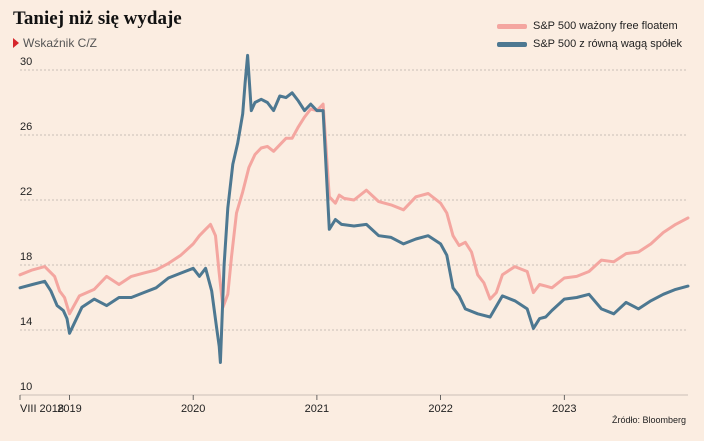  What do you see at coordinates (26, 62) in the screenshot?
I see `y-tick-label-30: 30` at bounding box center [26, 62].